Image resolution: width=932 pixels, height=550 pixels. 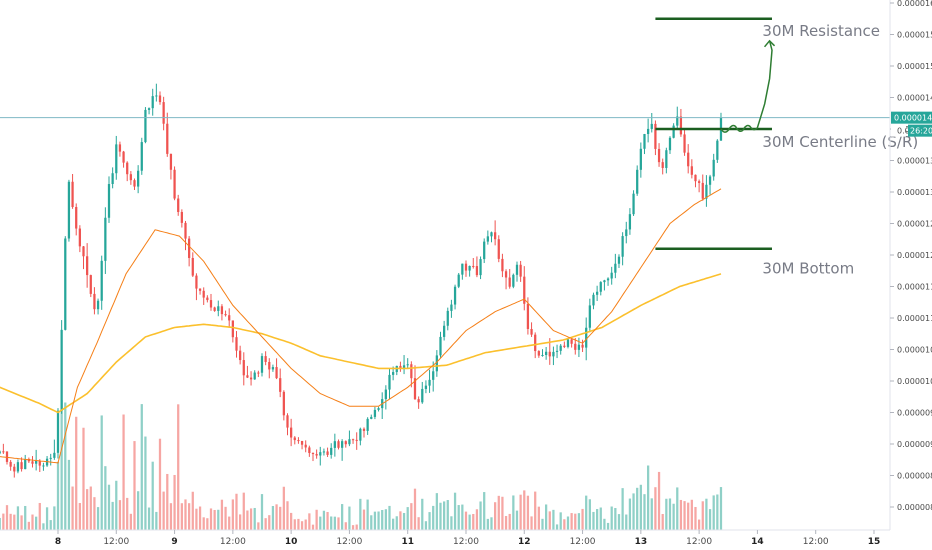 What do you see at coordinates (914, 318) in the screenshot?
I see `price-tick-label: 0.00001100` at bounding box center [914, 318].